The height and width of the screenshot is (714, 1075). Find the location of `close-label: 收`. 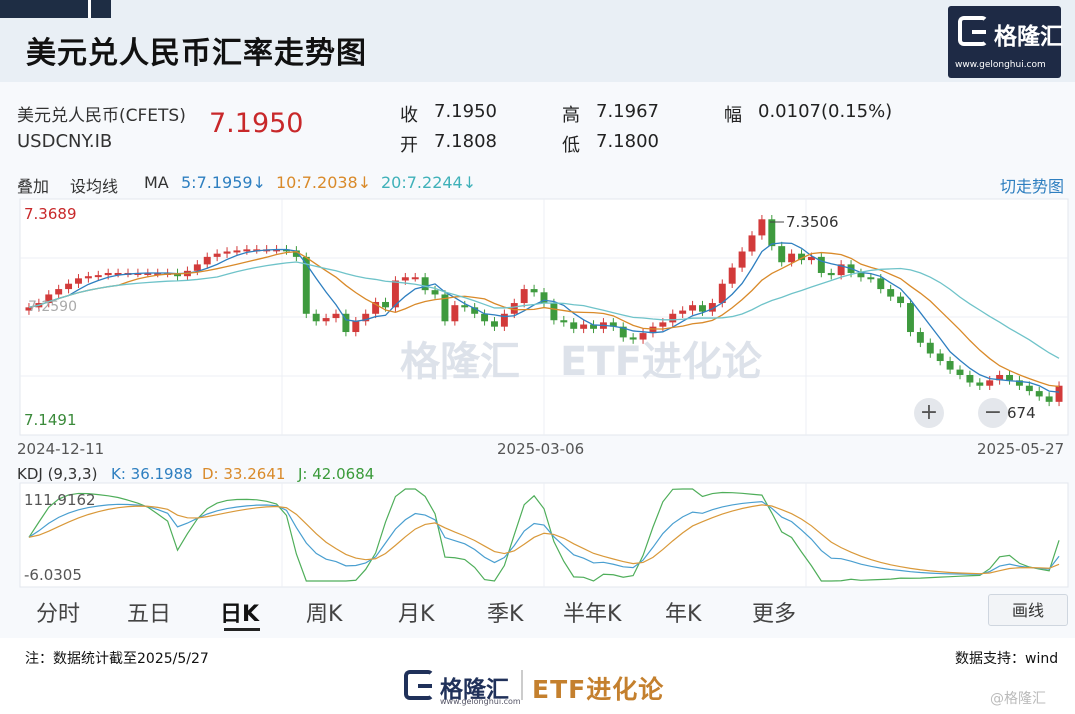

close-label: 收 is located at coordinates (409, 115).